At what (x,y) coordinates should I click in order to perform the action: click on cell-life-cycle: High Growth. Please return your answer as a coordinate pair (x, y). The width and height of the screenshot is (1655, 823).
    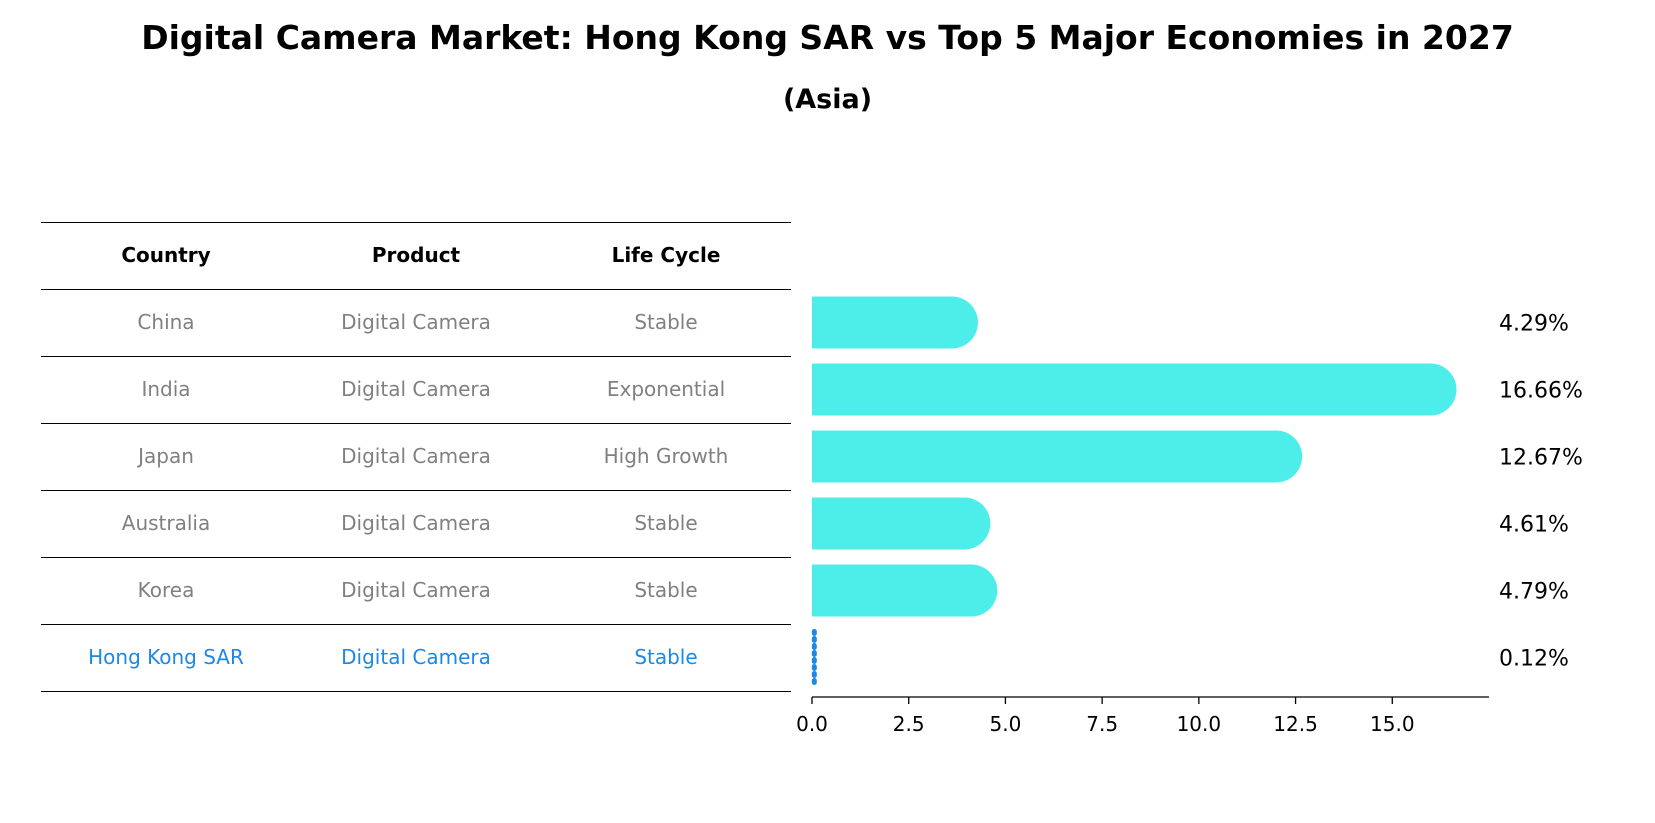
    Looking at the image, I should click on (666, 456).